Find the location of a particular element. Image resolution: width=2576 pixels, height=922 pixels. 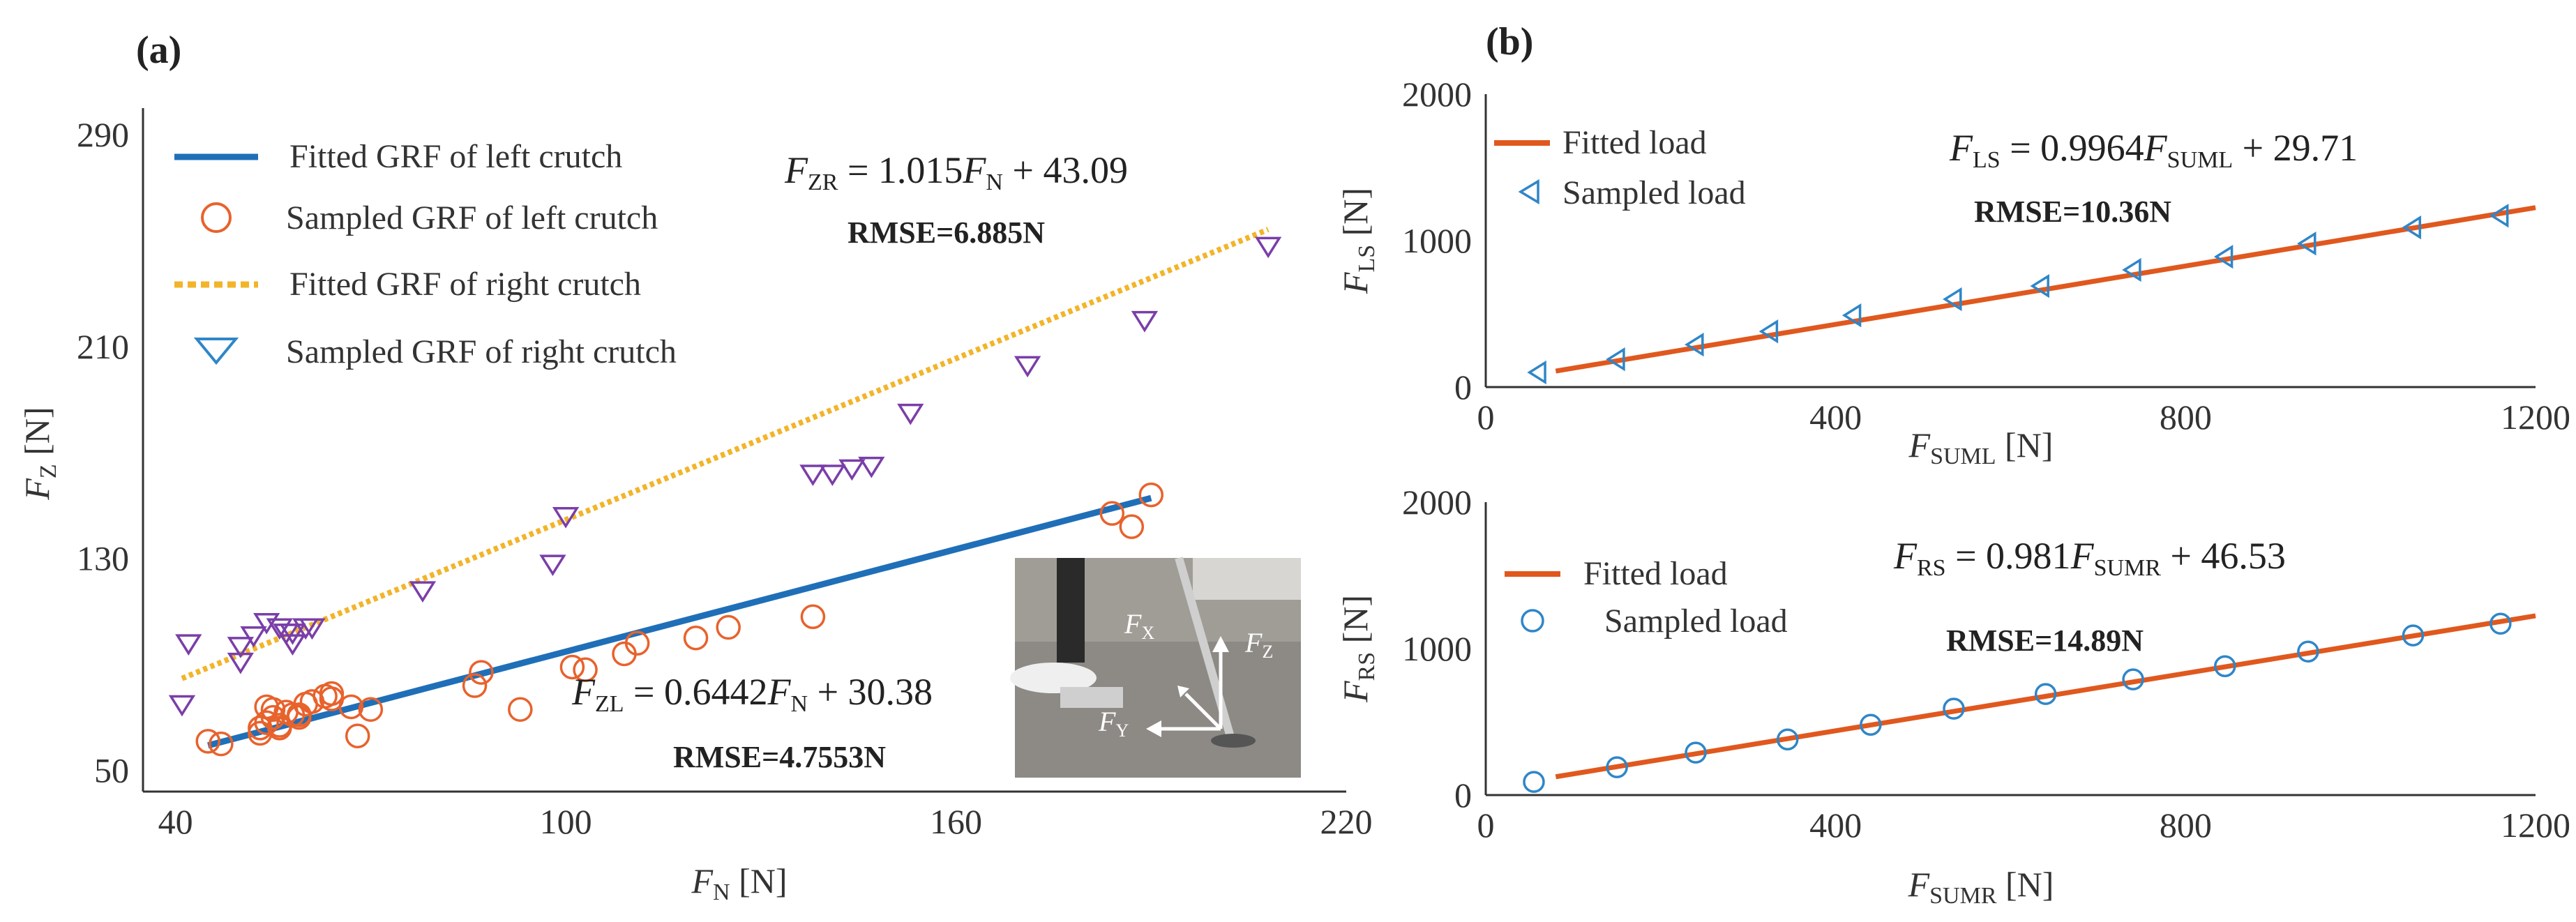

panel-b-top-x-ticks: 0 400 800 1200 is located at coordinates (2024, 418).